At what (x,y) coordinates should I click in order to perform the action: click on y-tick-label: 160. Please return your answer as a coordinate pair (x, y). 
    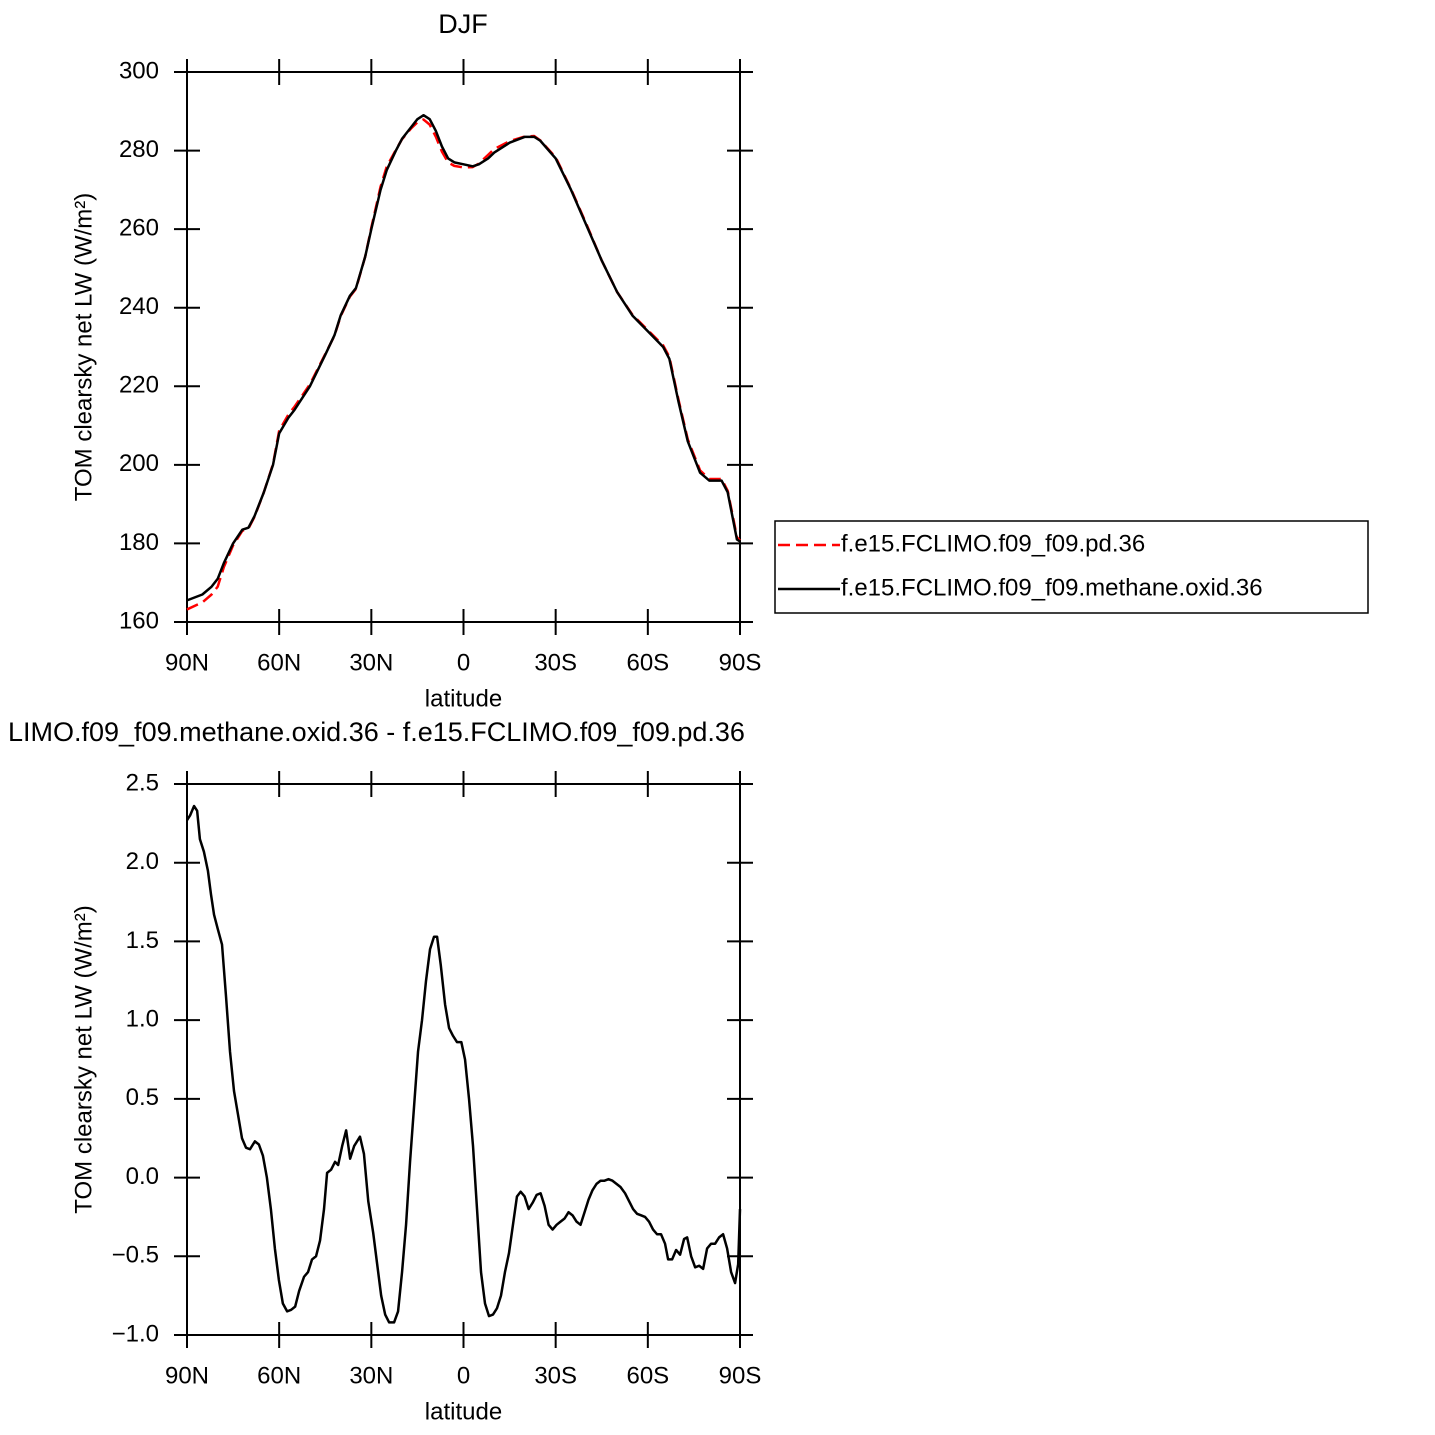
    Looking at the image, I should click on (139, 620).